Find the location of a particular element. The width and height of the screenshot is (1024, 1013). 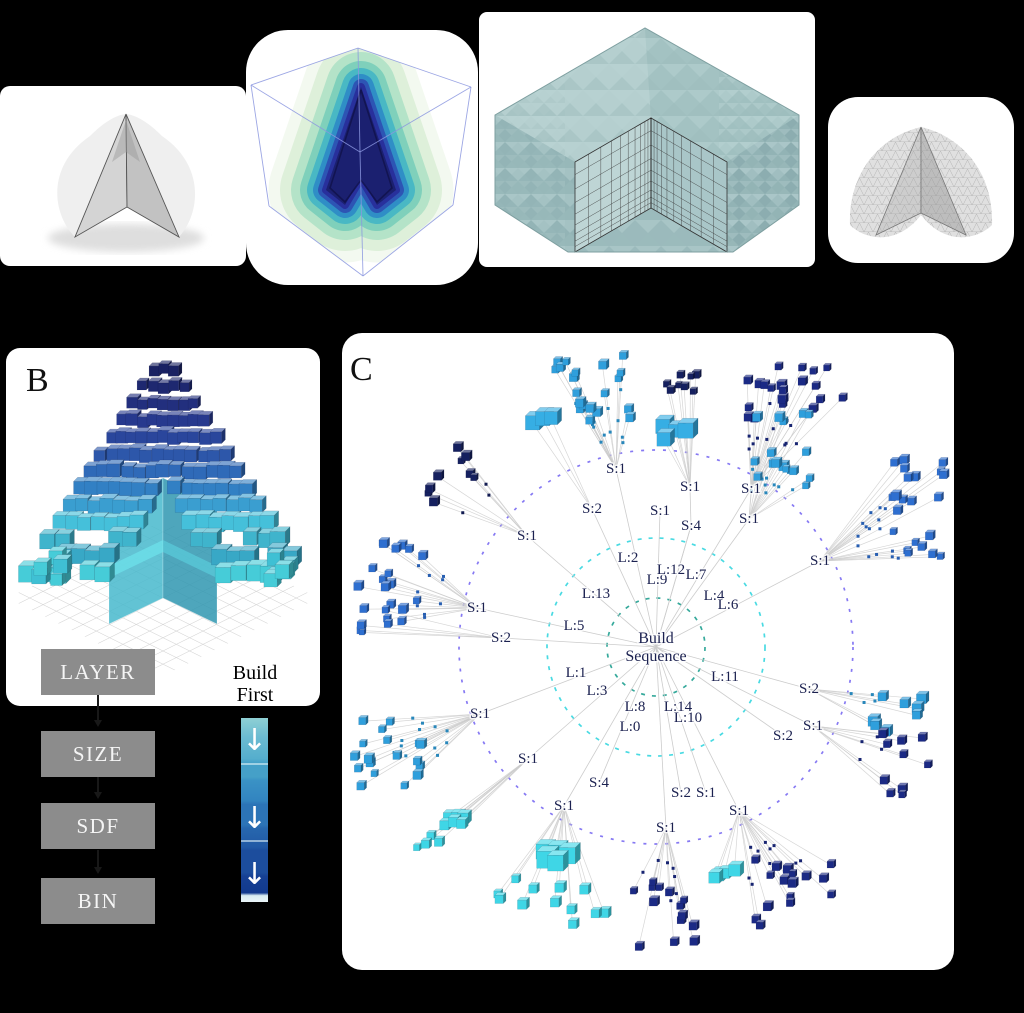

flow-step-size: SIZE is located at coordinates (98, 754).